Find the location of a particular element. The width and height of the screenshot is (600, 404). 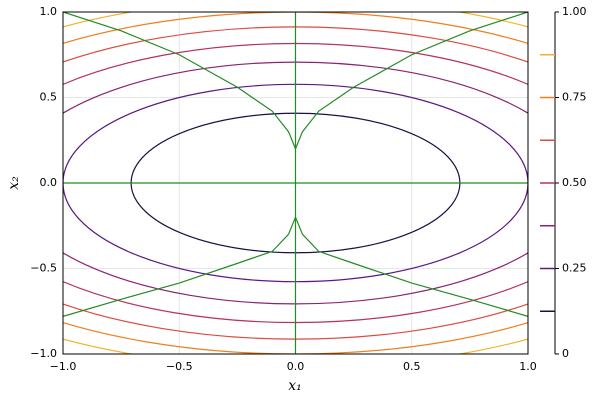

colorbar-tick-label: 0.50 is located at coordinates (574, 182).